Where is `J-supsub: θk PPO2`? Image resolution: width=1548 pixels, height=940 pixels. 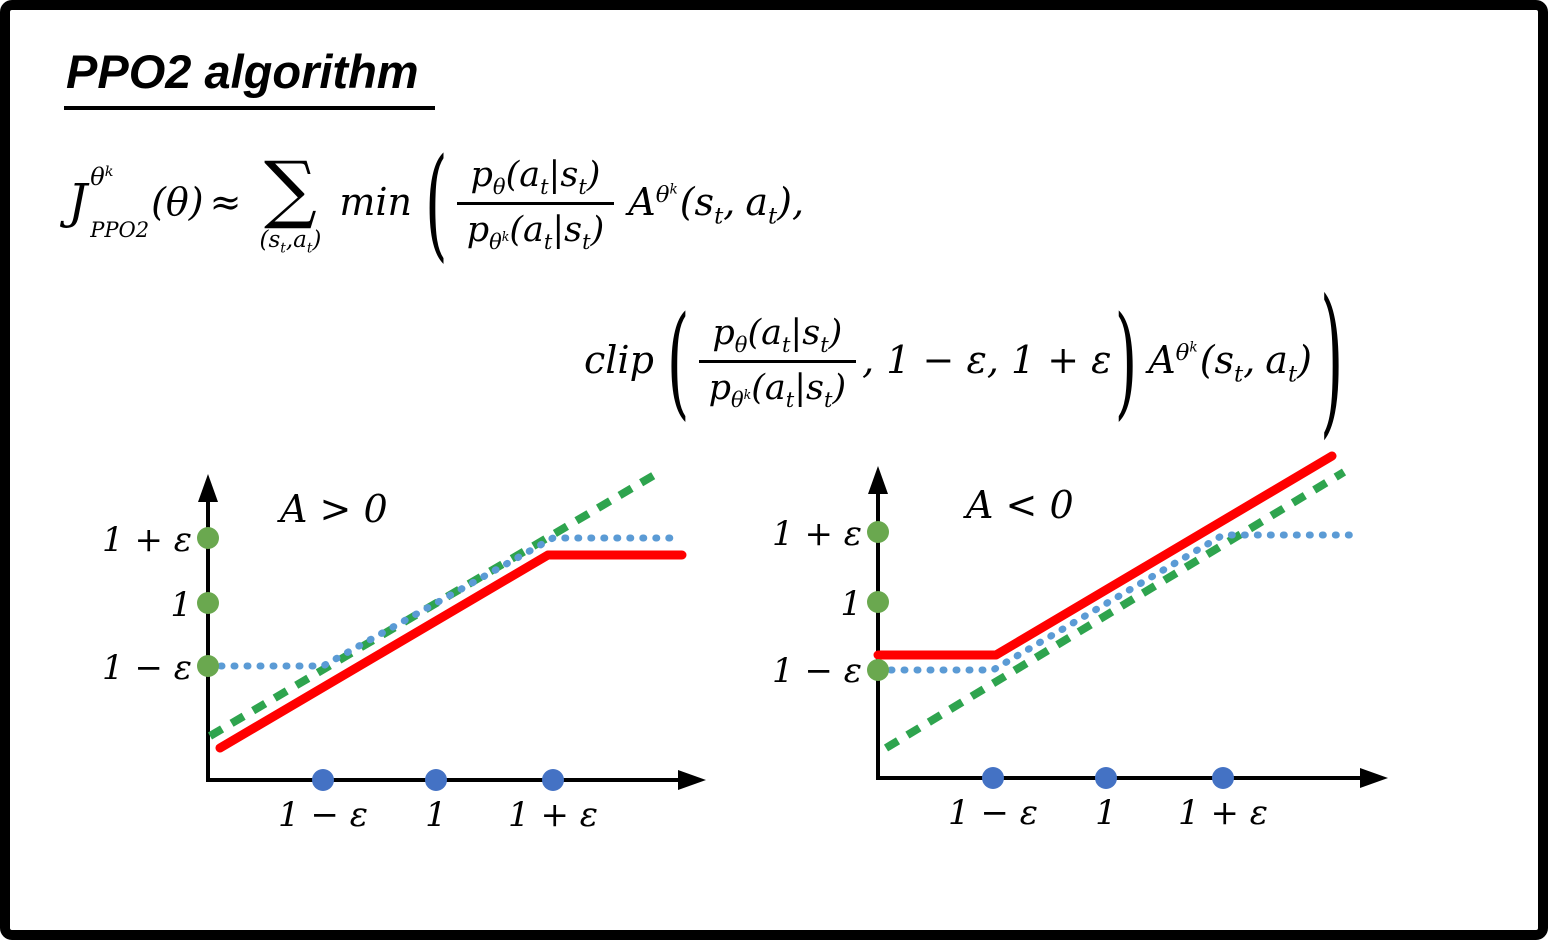 J-supsub: θk PPO2 is located at coordinates (119, 203).